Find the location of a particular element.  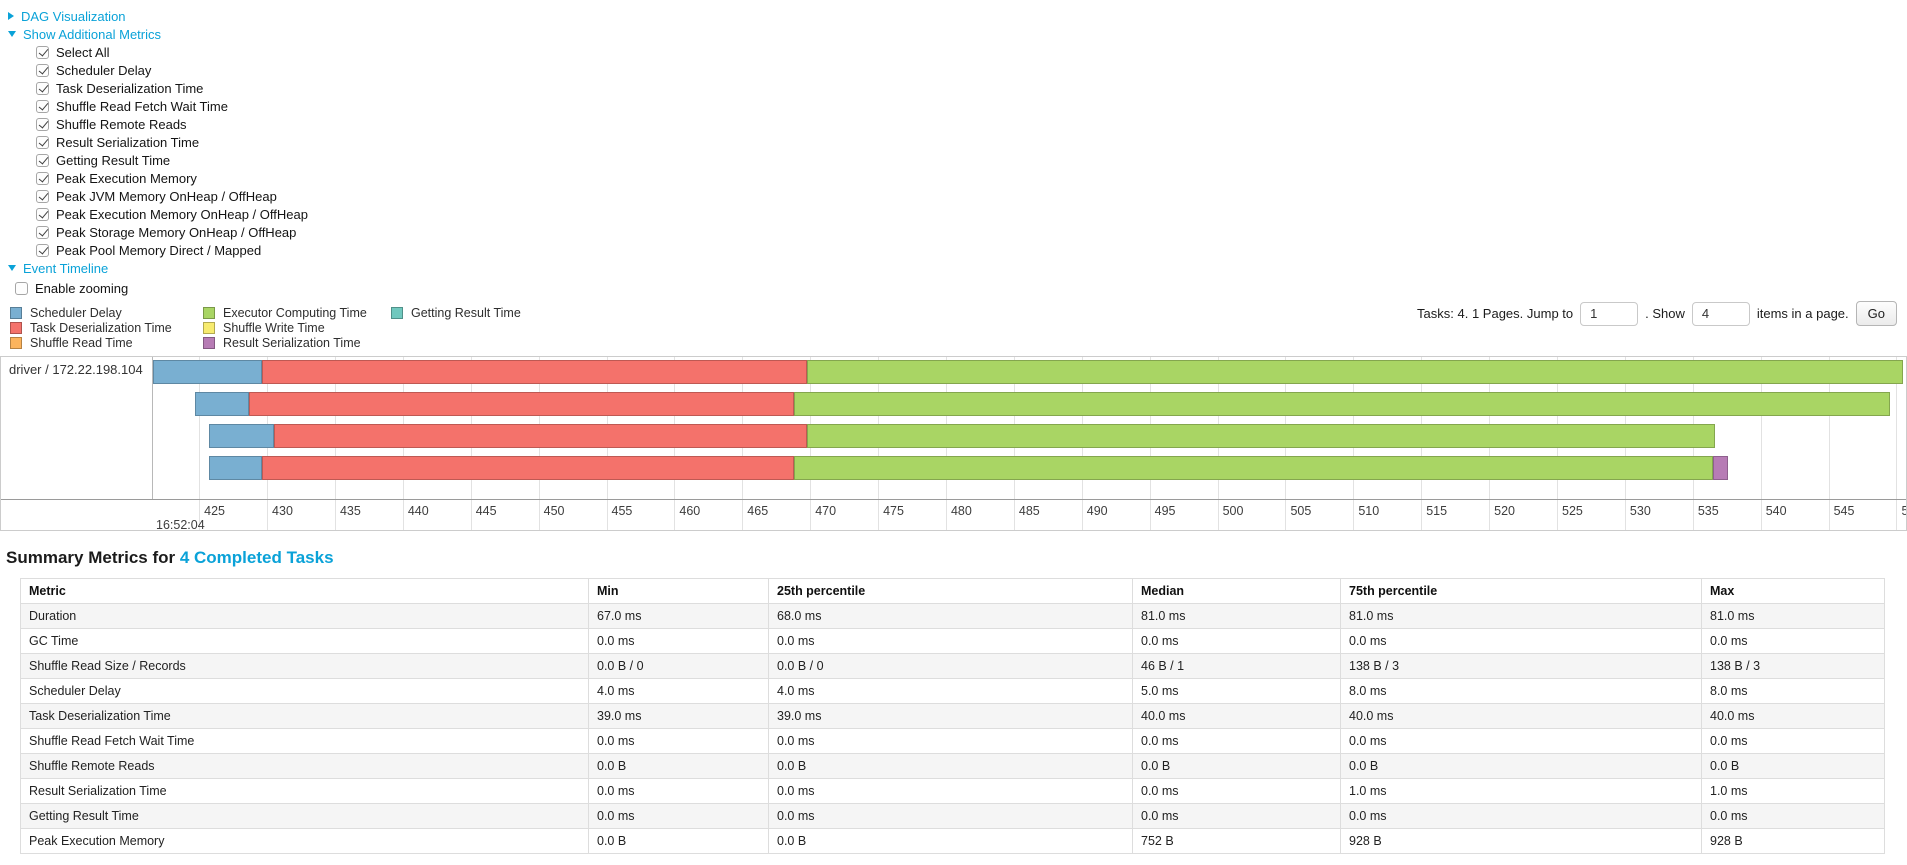

metric-checkbox-label: Peak Pool Memory Direct / Mapped is located at coordinates (159, 250).